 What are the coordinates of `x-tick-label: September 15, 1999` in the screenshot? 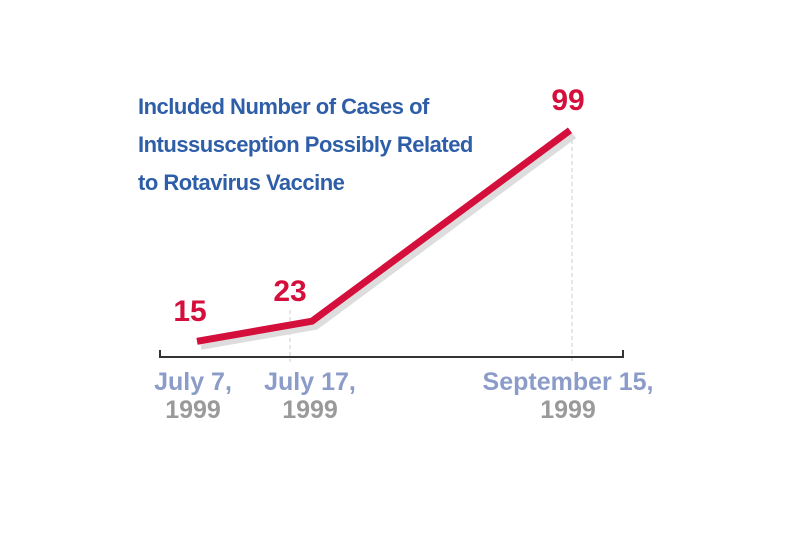 It's located at (568, 396).